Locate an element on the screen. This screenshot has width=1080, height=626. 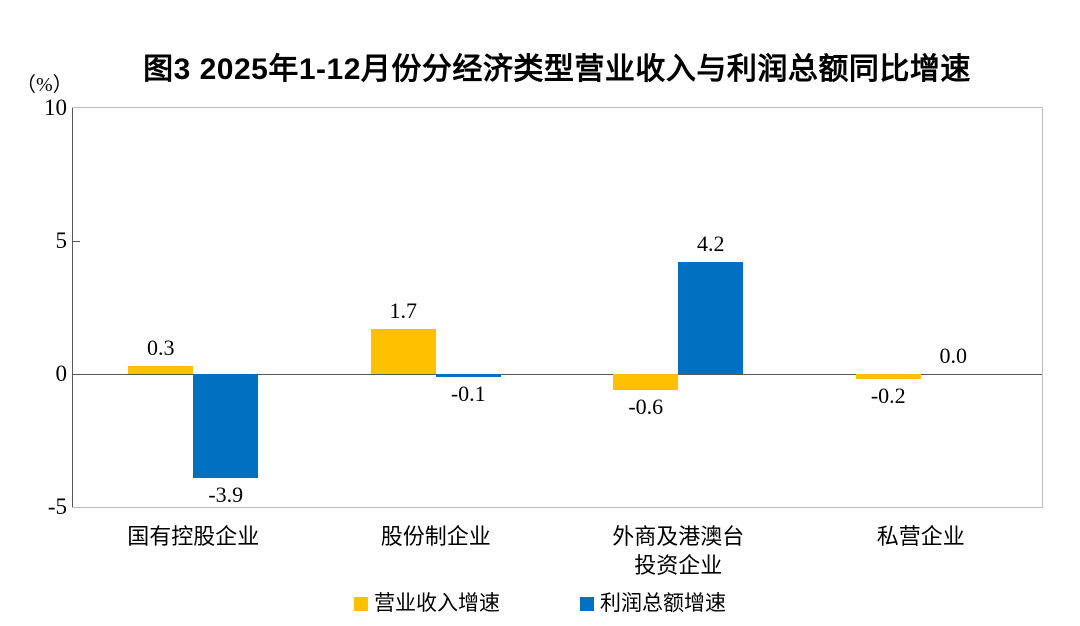
x-category-label: 国有控股企业 is located at coordinates (193, 536).